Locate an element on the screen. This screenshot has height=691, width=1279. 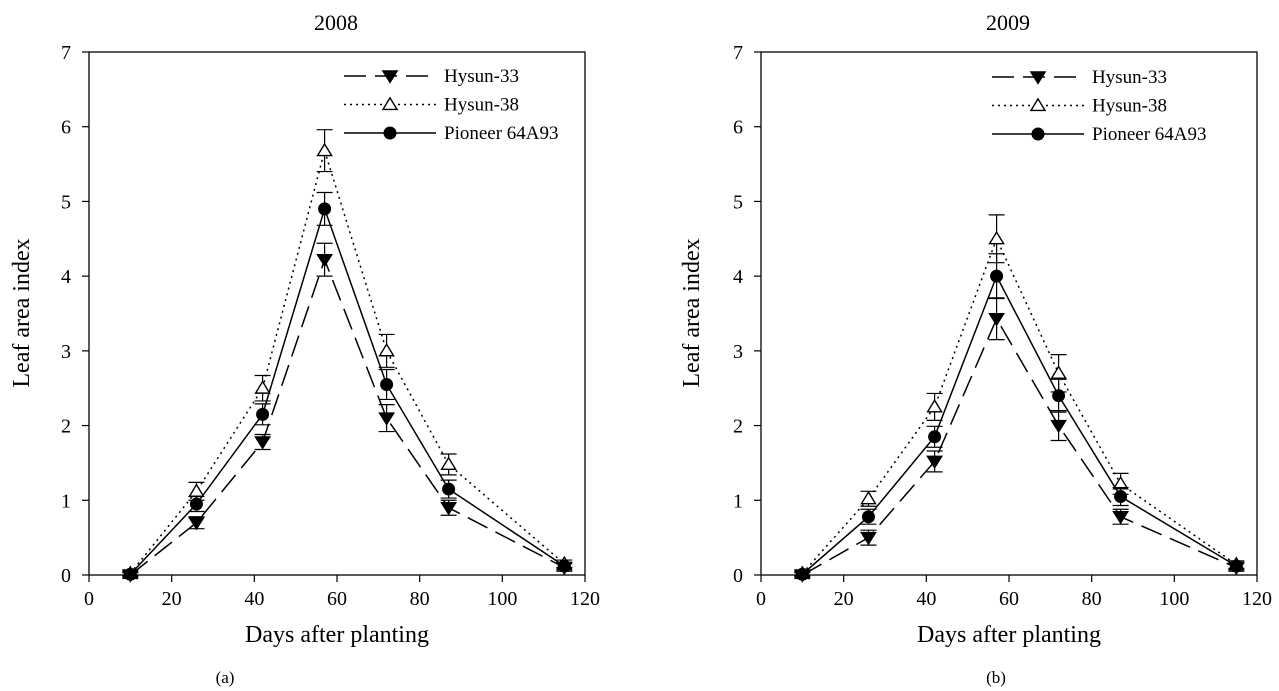
legend-item: Pioneer 64A93 is located at coordinates (451, 133).